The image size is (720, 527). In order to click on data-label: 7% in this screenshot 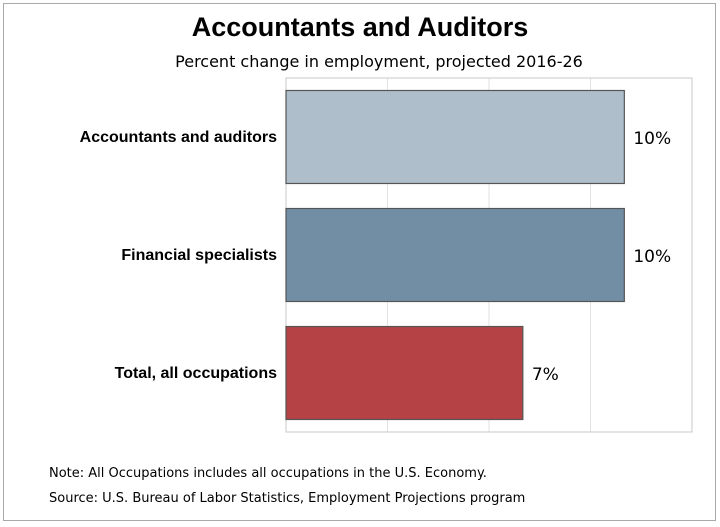, I will do `click(545, 375)`.